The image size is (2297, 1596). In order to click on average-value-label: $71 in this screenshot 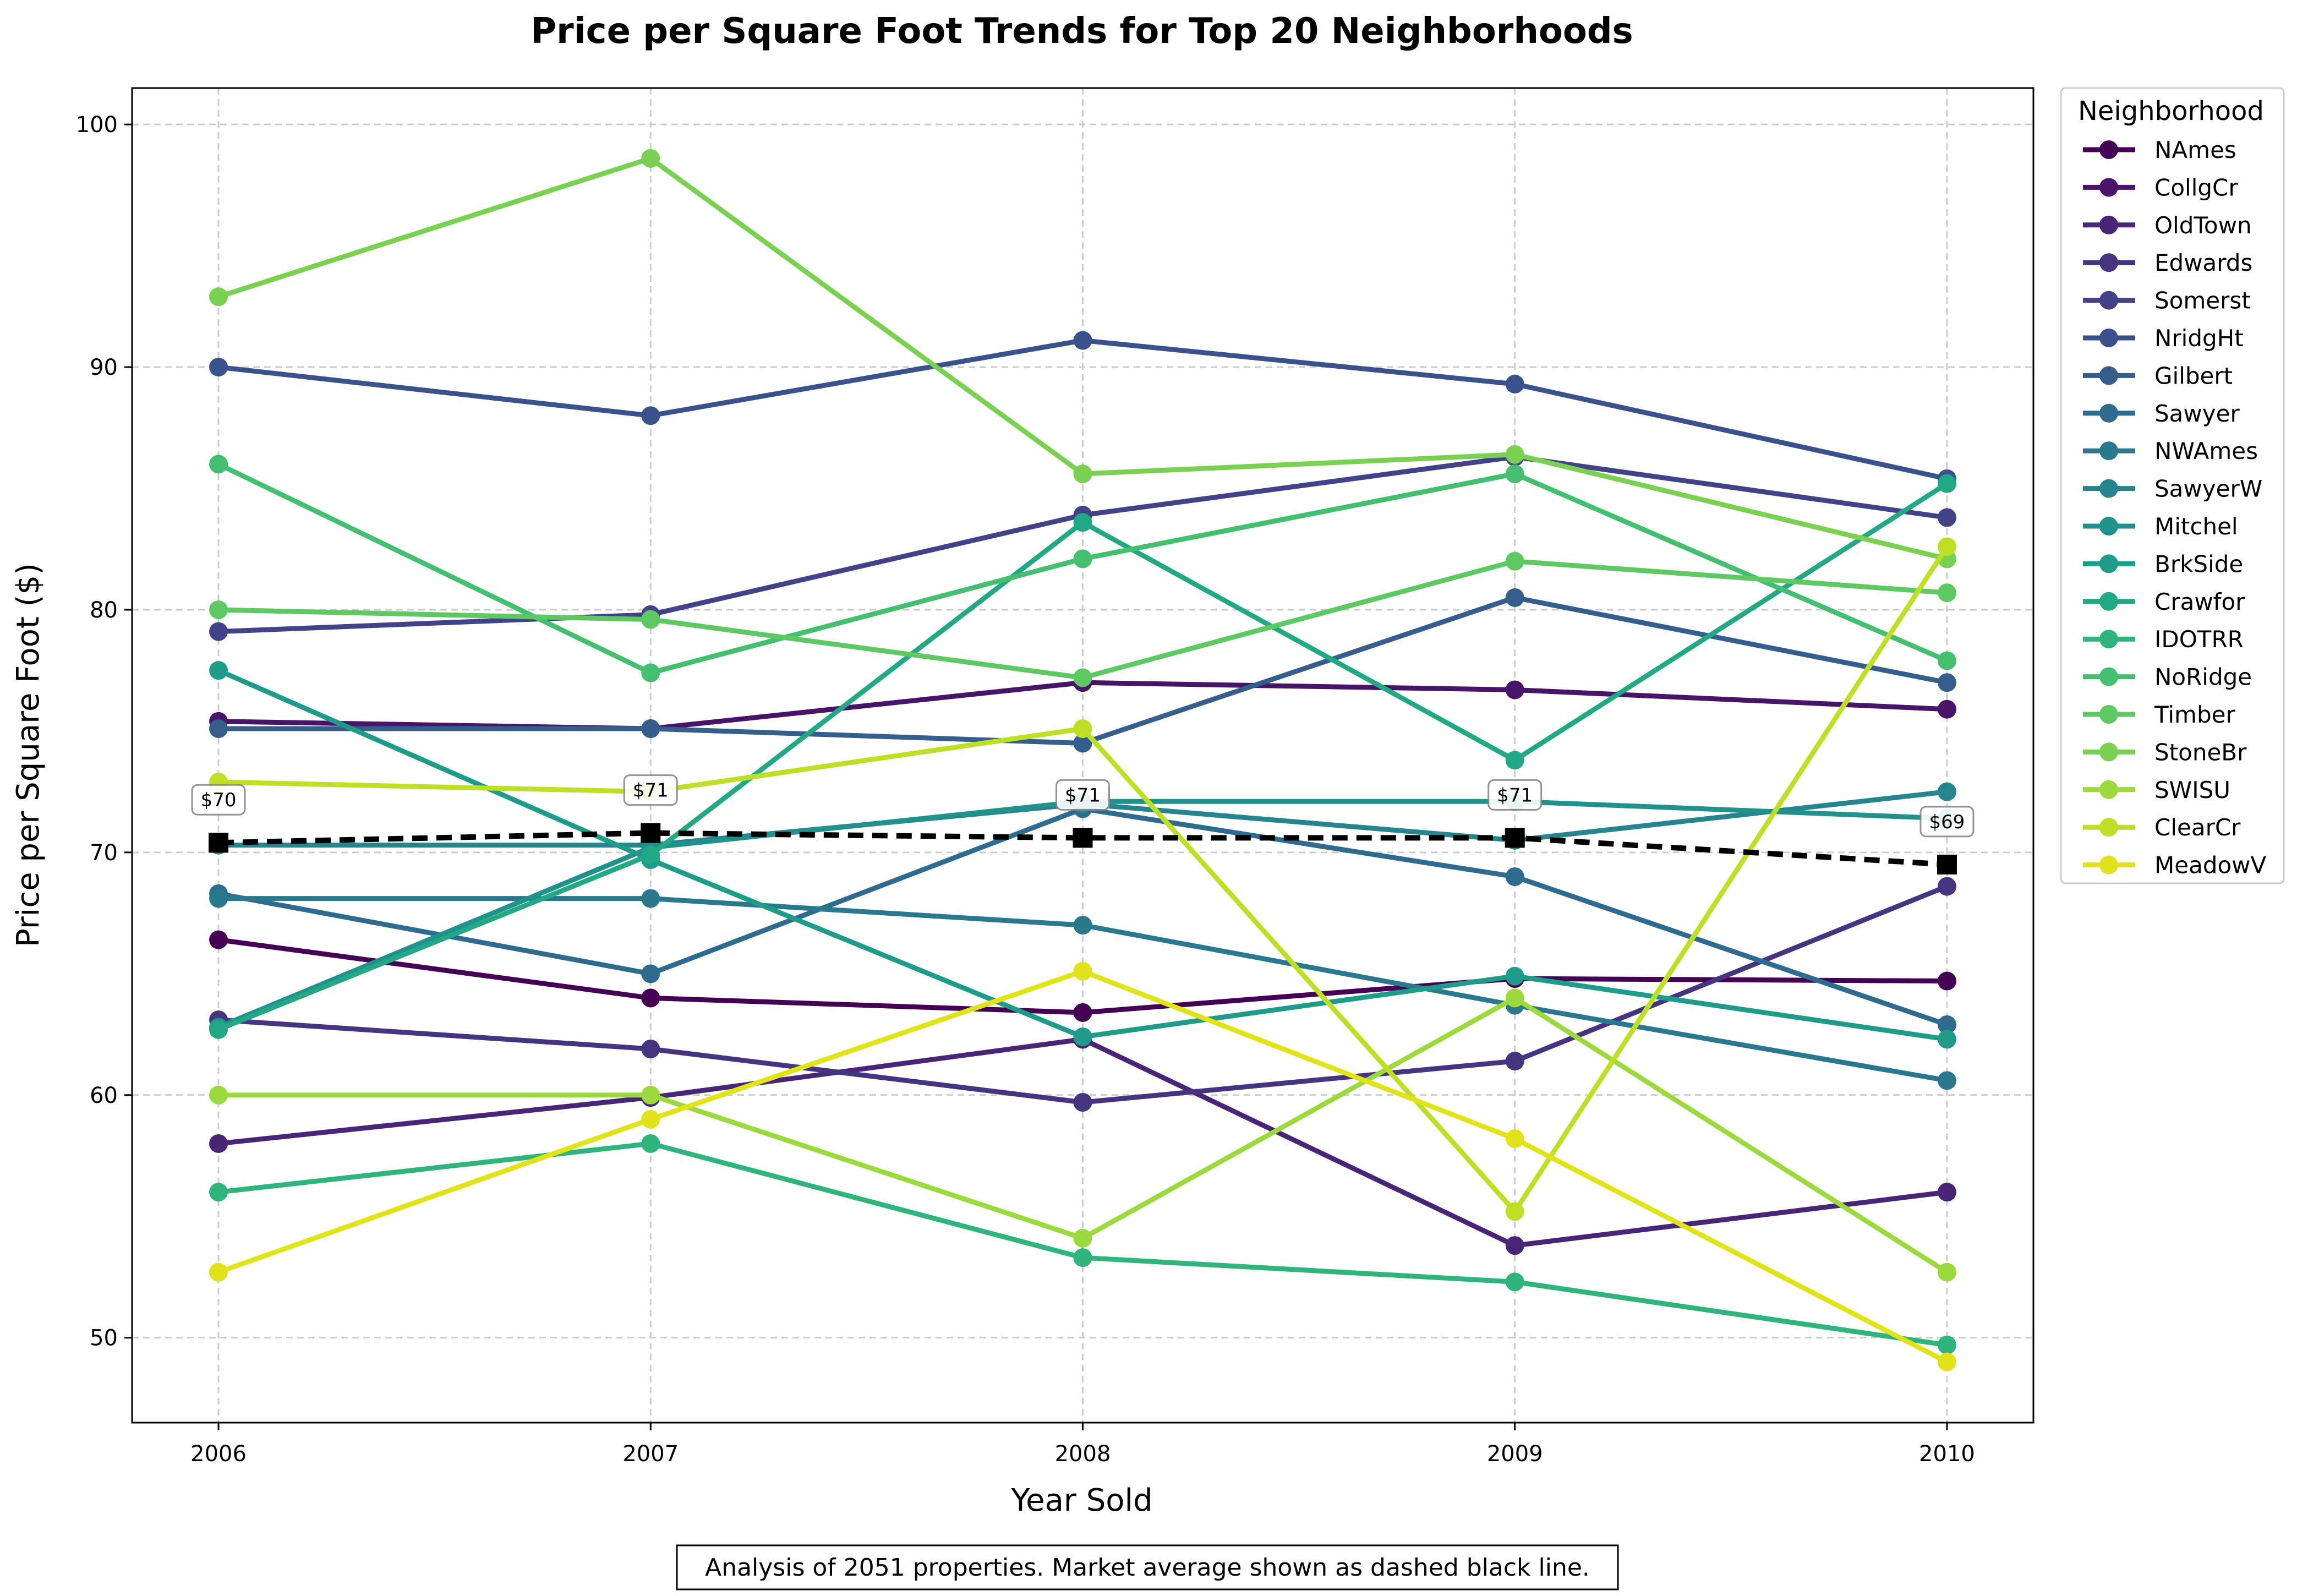, I will do `click(651, 791)`.